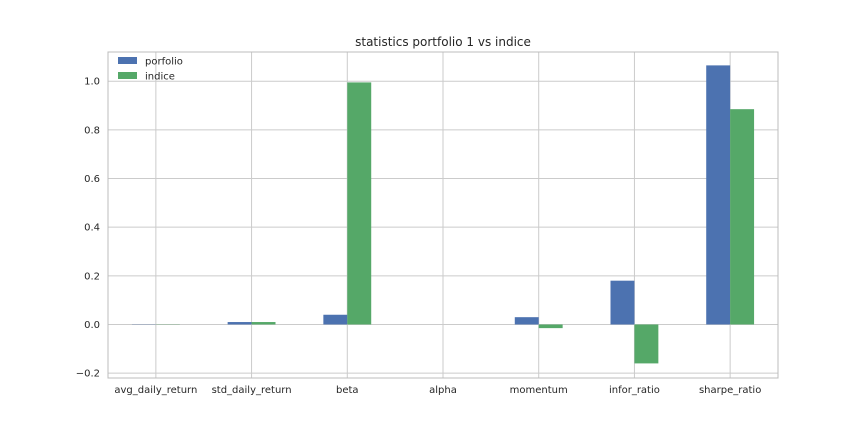  I want to click on y-tick-label: 0.8, so click(92, 130).